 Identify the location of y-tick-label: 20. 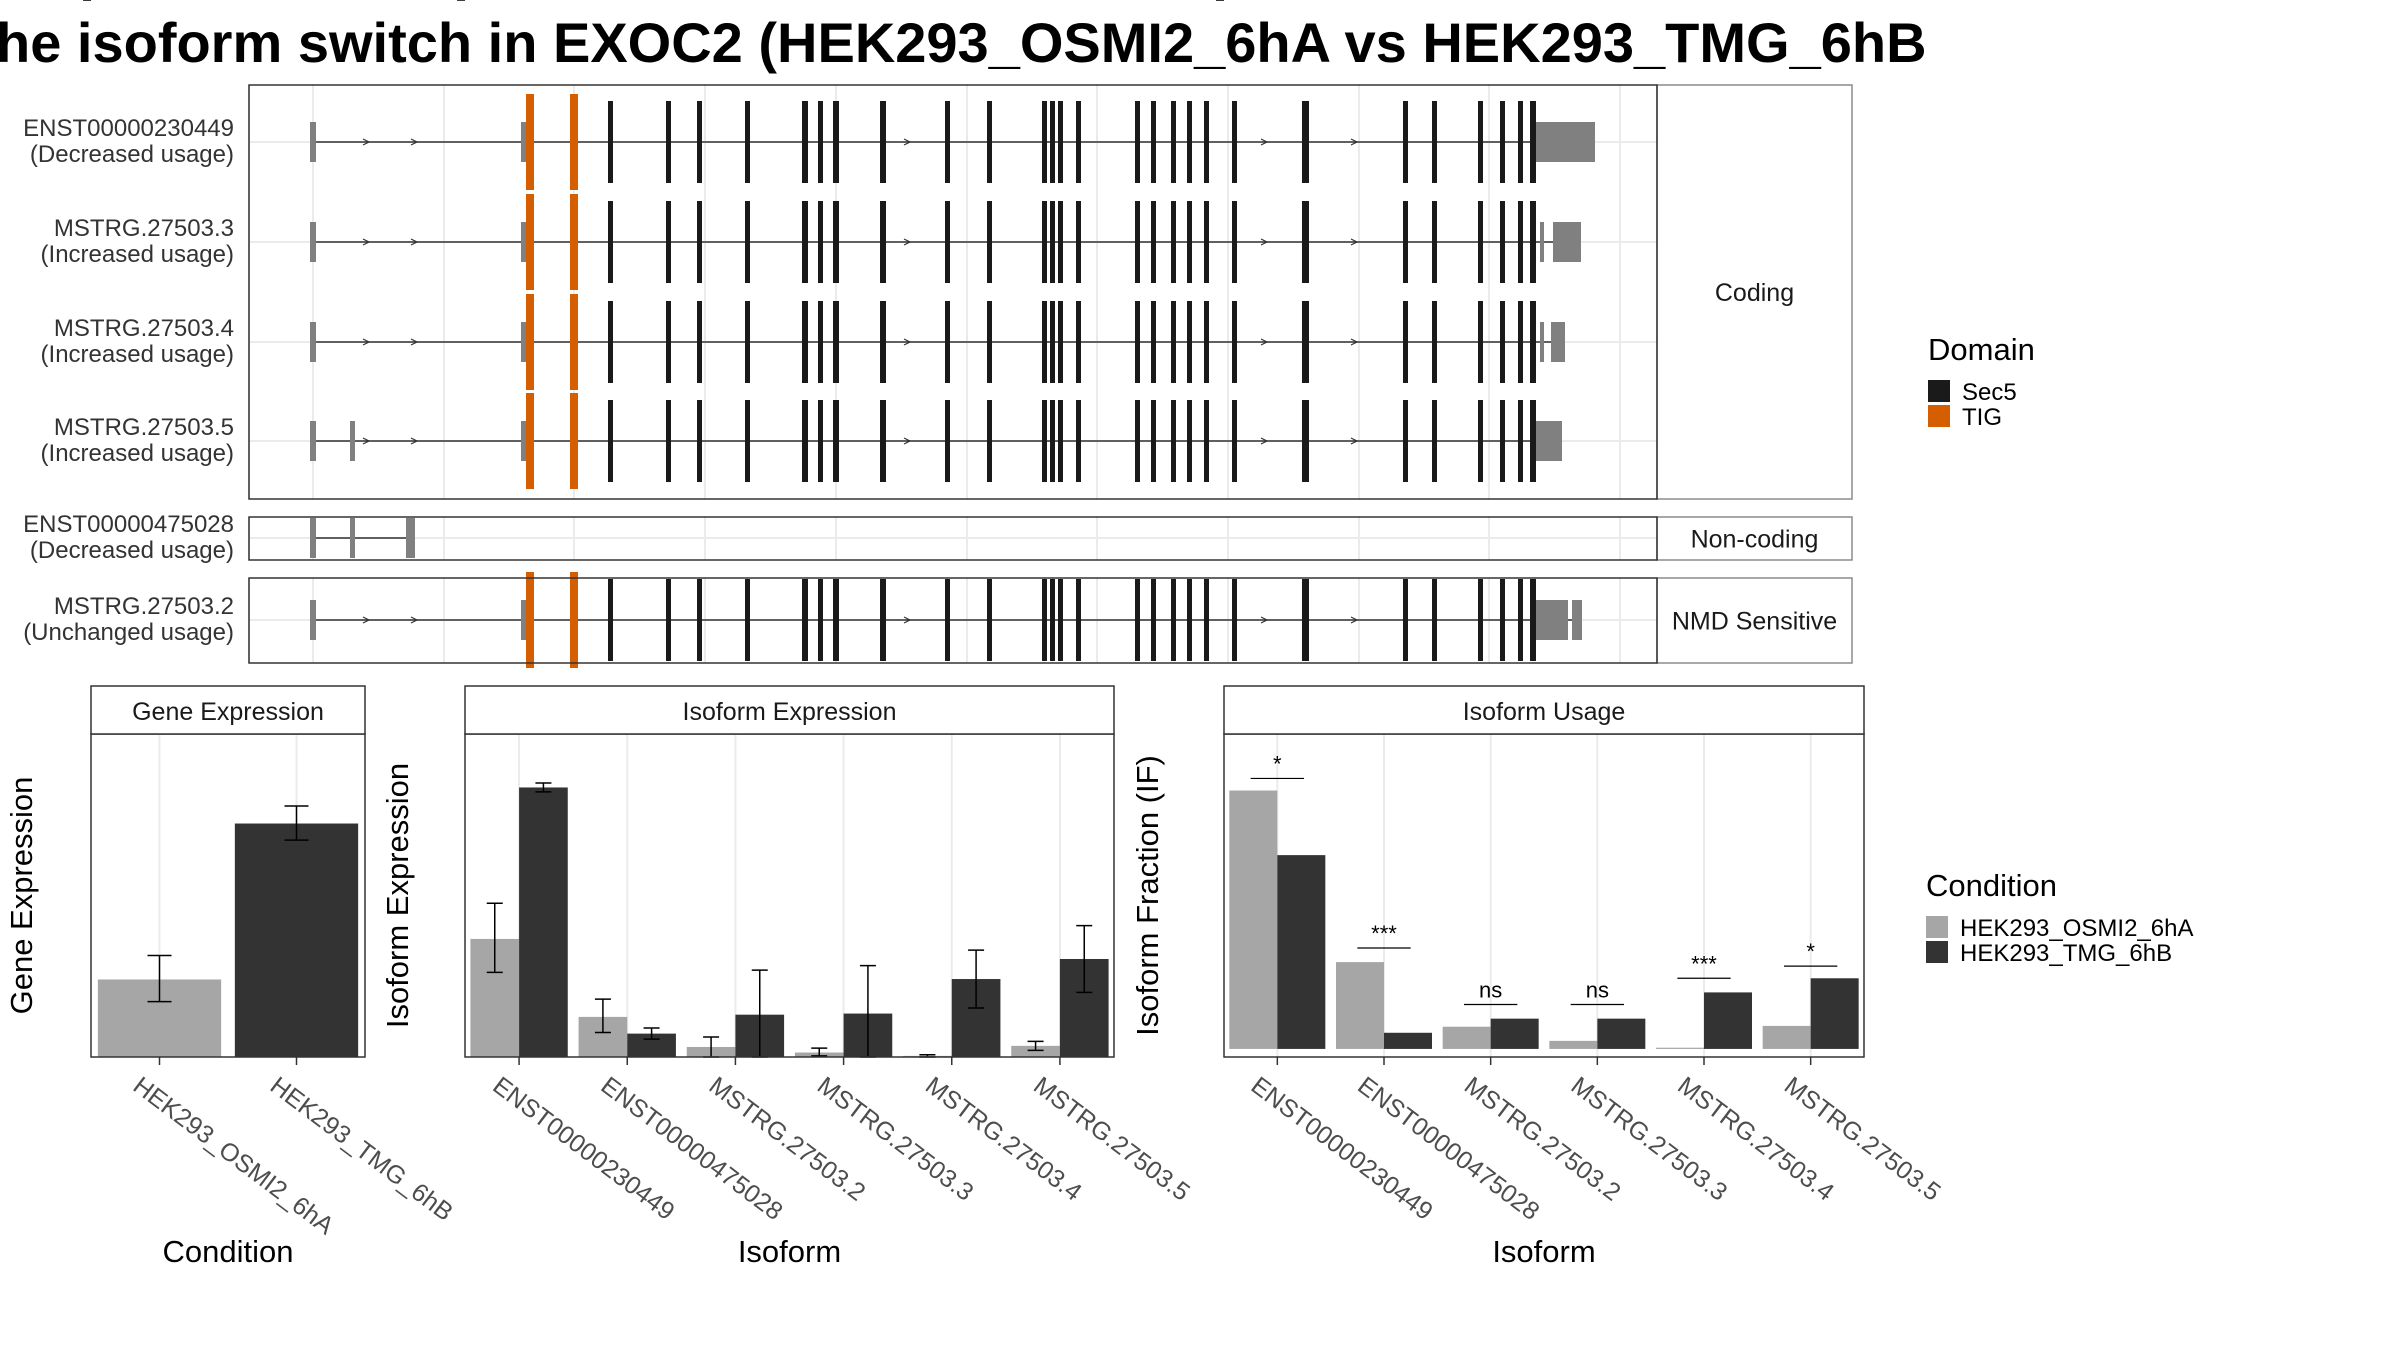
(67, 2).